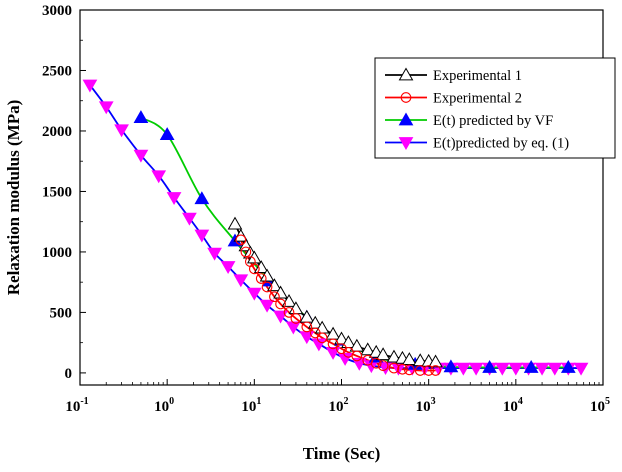 The image size is (622, 472). I want to click on legend-label: Experimental 1, so click(477, 76).